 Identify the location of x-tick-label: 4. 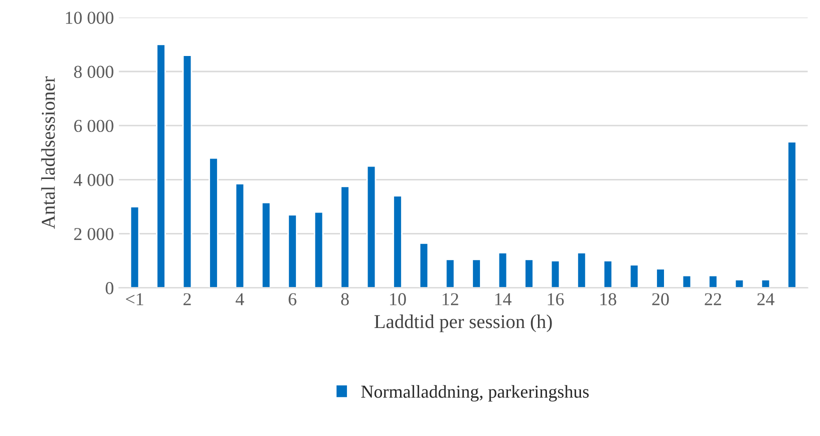
(240, 299).